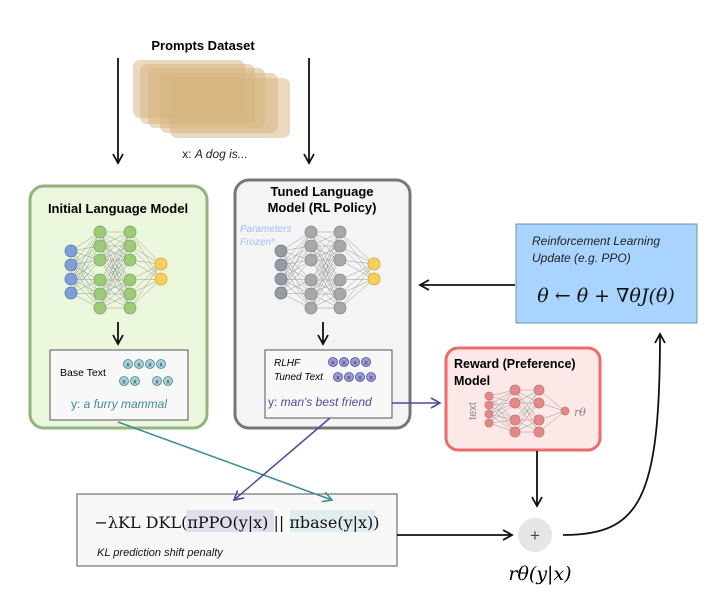 Image resolution: width=720 pixels, height=614 pixels. I want to click on base-text-label: Base Text, so click(83, 373).